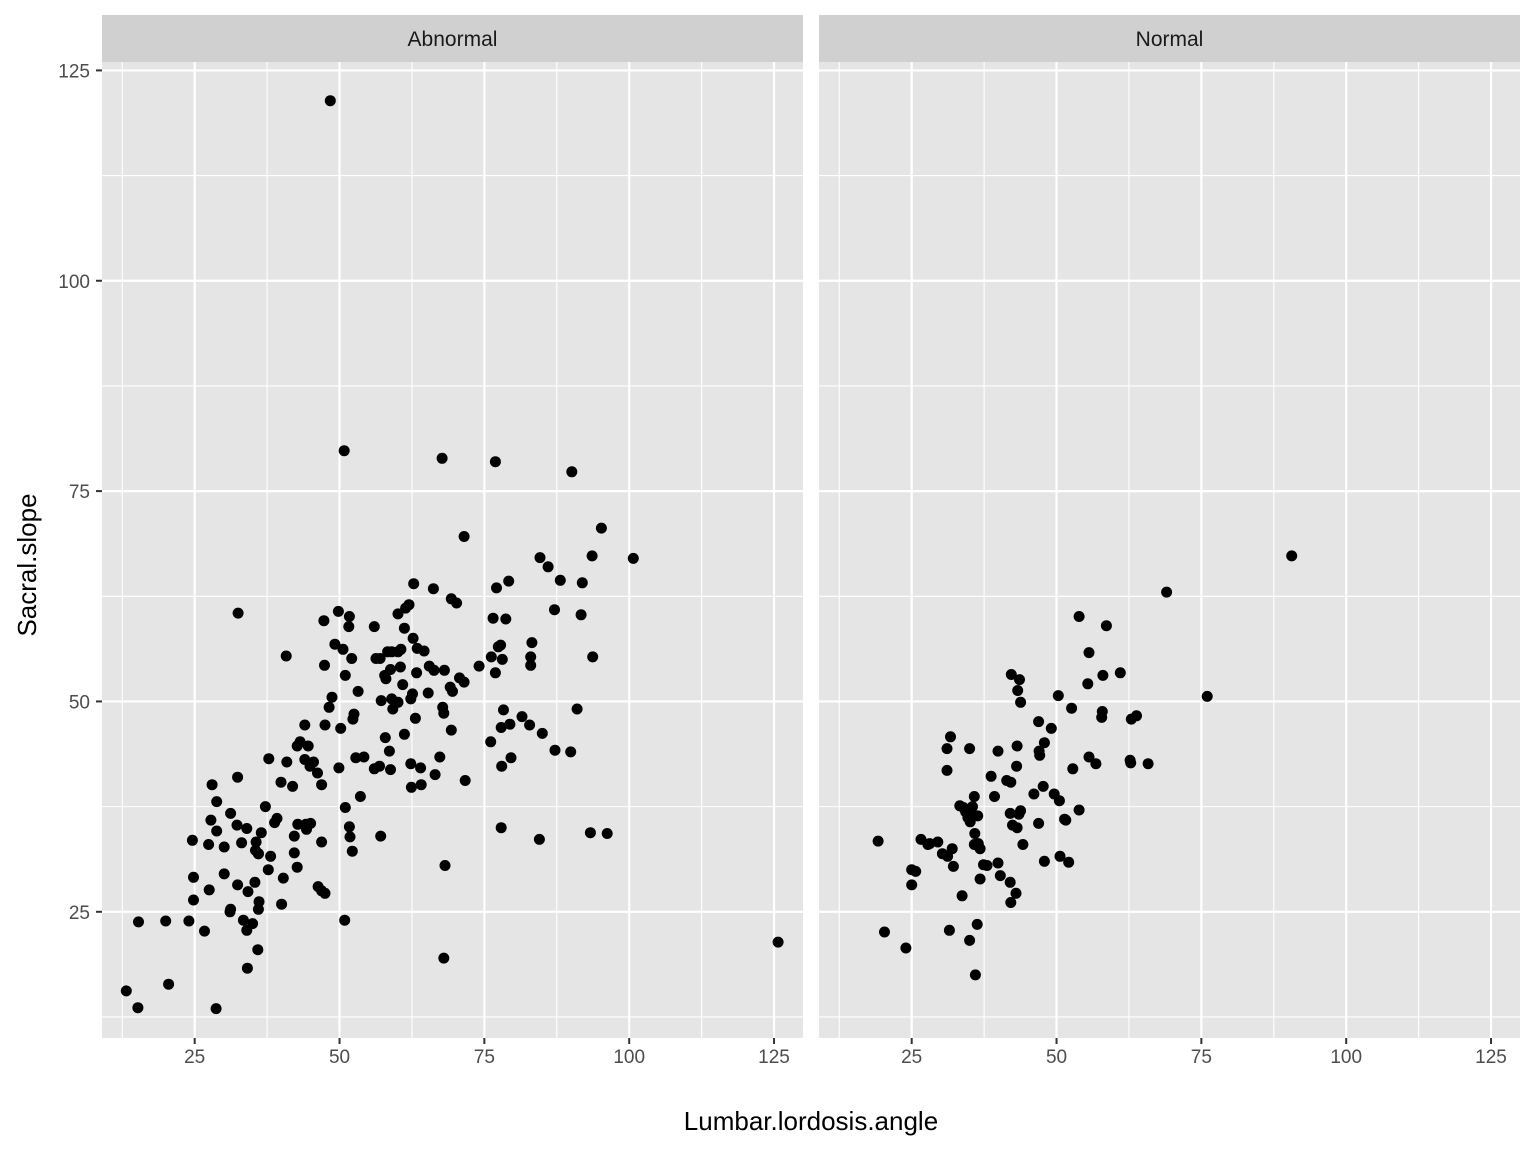 This screenshot has height=1152, width=1536. I want to click on x-tick-label: 25, so click(911, 1057).